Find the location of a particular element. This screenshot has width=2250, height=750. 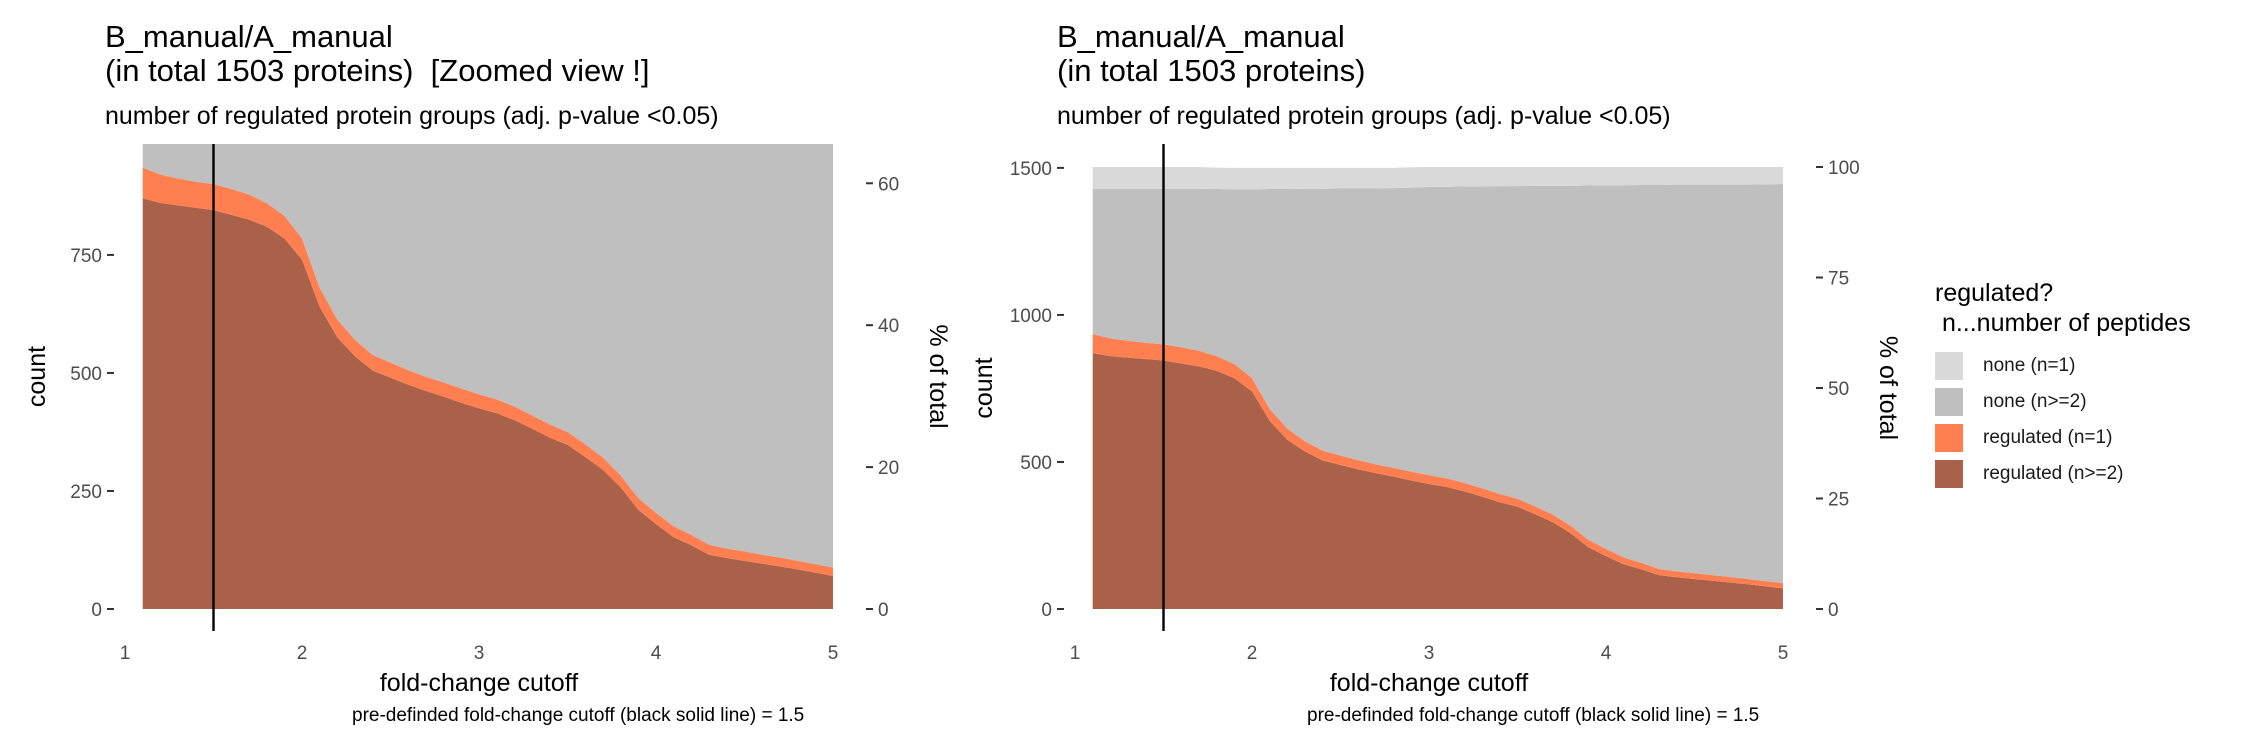

y2-tick-label: 25 is located at coordinates (1838, 500).